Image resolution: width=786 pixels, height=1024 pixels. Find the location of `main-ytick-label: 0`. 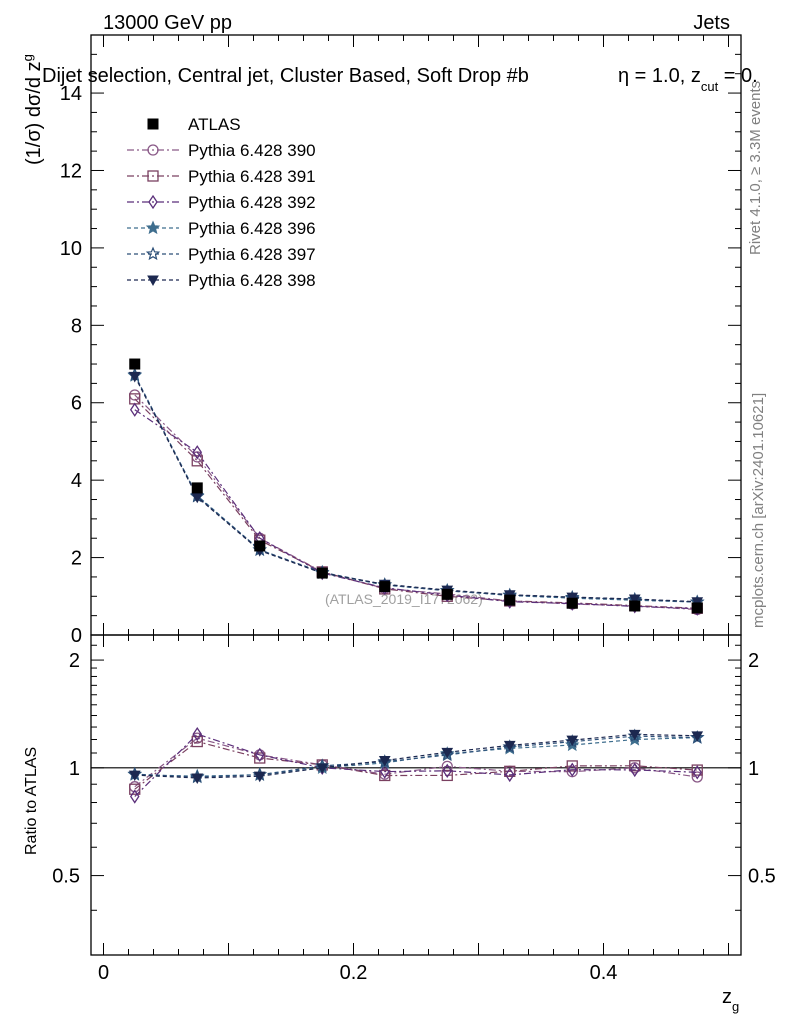

main-ytick-label: 0 is located at coordinates (76, 636).